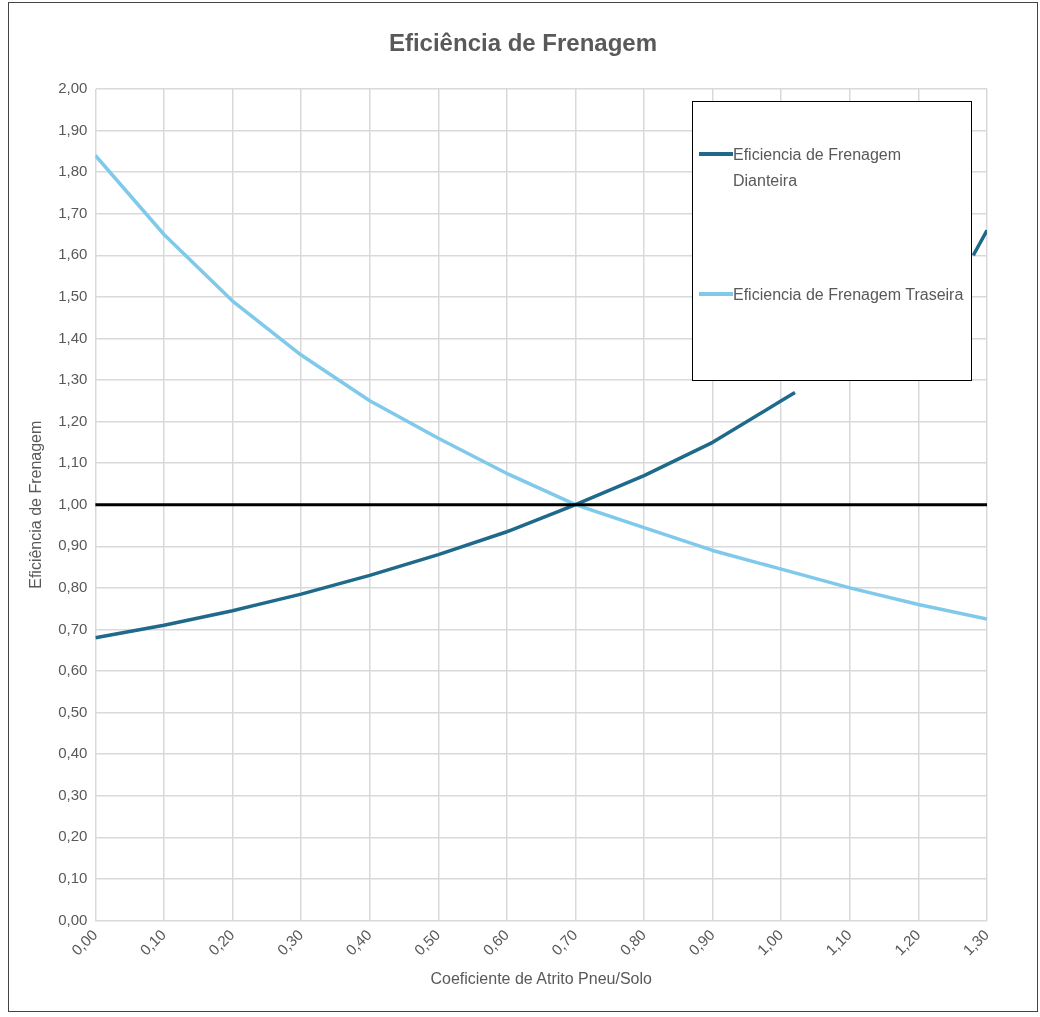 The height and width of the screenshot is (1017, 1040). I want to click on y-tick-label: 0,90, so click(73, 545).